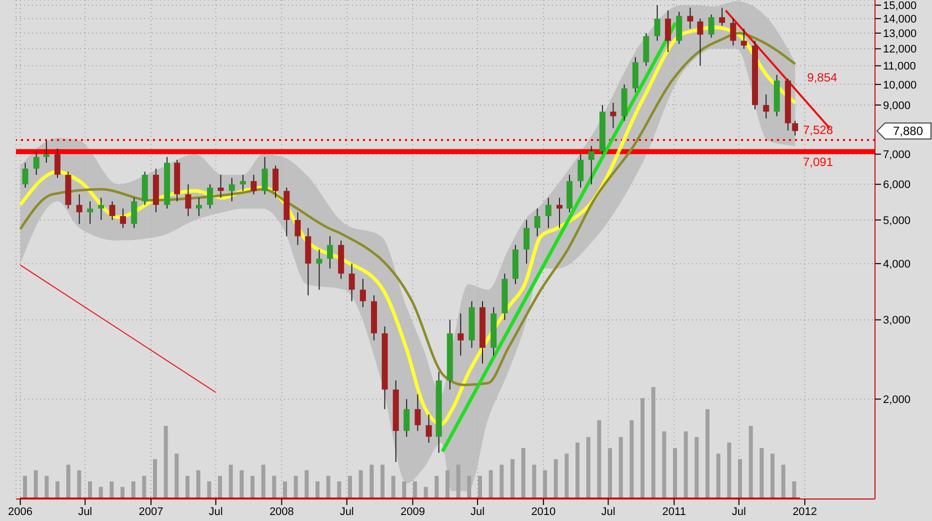 The height and width of the screenshot is (521, 932). I want to click on price-tag: 7,880, so click(904, 131).